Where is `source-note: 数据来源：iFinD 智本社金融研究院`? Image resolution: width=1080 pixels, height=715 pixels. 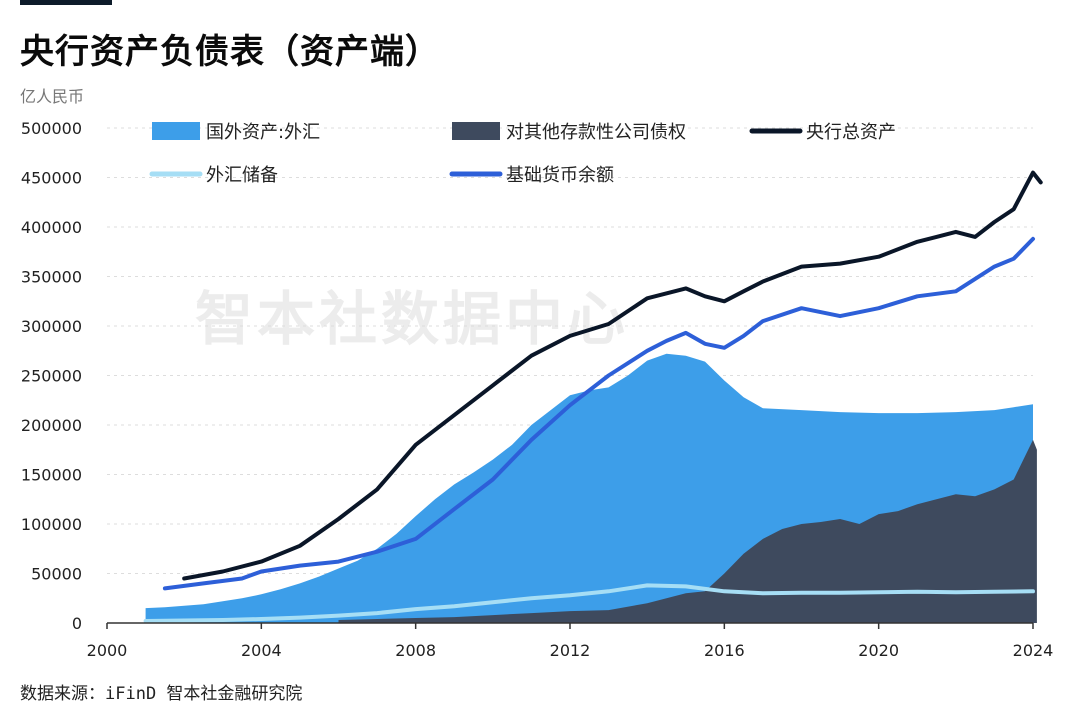
source-note: 数据来源：iFinD 智本社金融研究院 is located at coordinates (161, 694).